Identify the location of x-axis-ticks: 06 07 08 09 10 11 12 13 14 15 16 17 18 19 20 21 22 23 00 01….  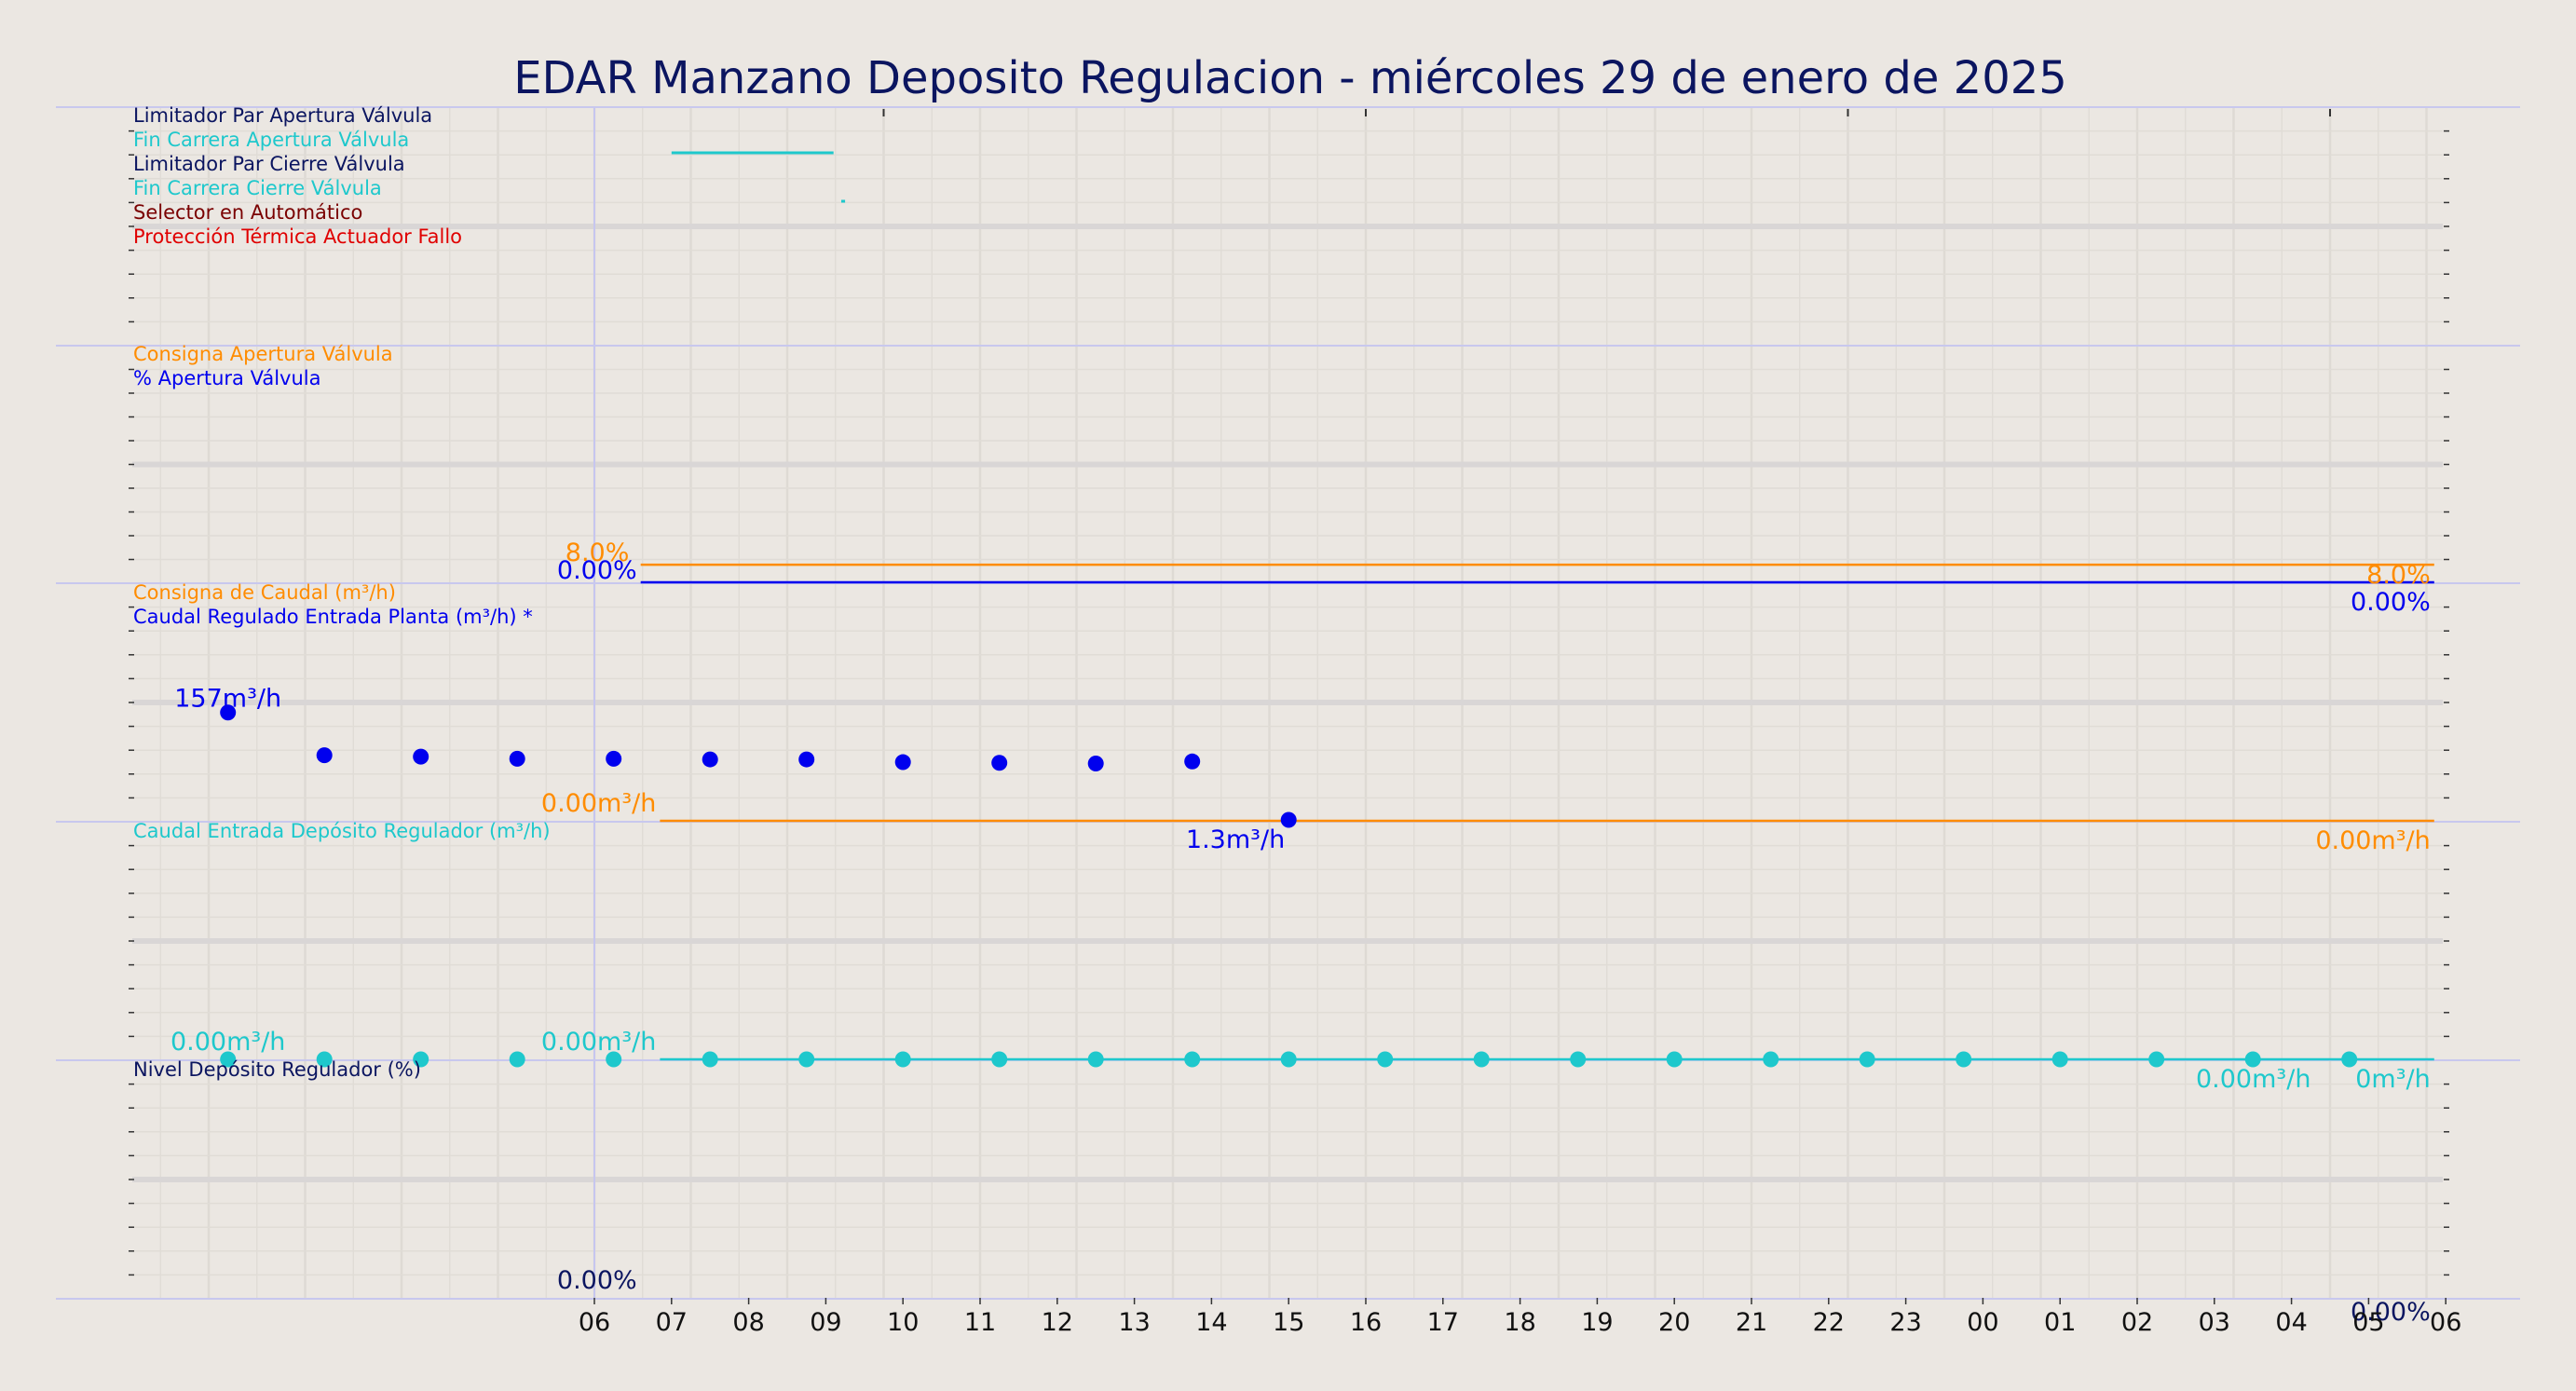
(1520, 1317).